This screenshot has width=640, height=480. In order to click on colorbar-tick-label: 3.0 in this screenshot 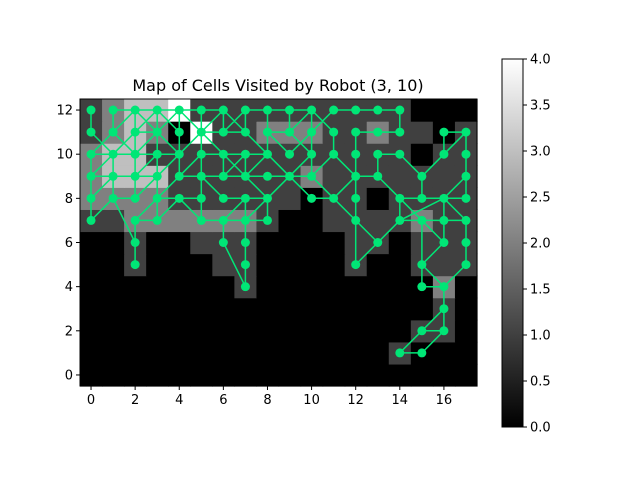, I will do `click(540, 152)`.